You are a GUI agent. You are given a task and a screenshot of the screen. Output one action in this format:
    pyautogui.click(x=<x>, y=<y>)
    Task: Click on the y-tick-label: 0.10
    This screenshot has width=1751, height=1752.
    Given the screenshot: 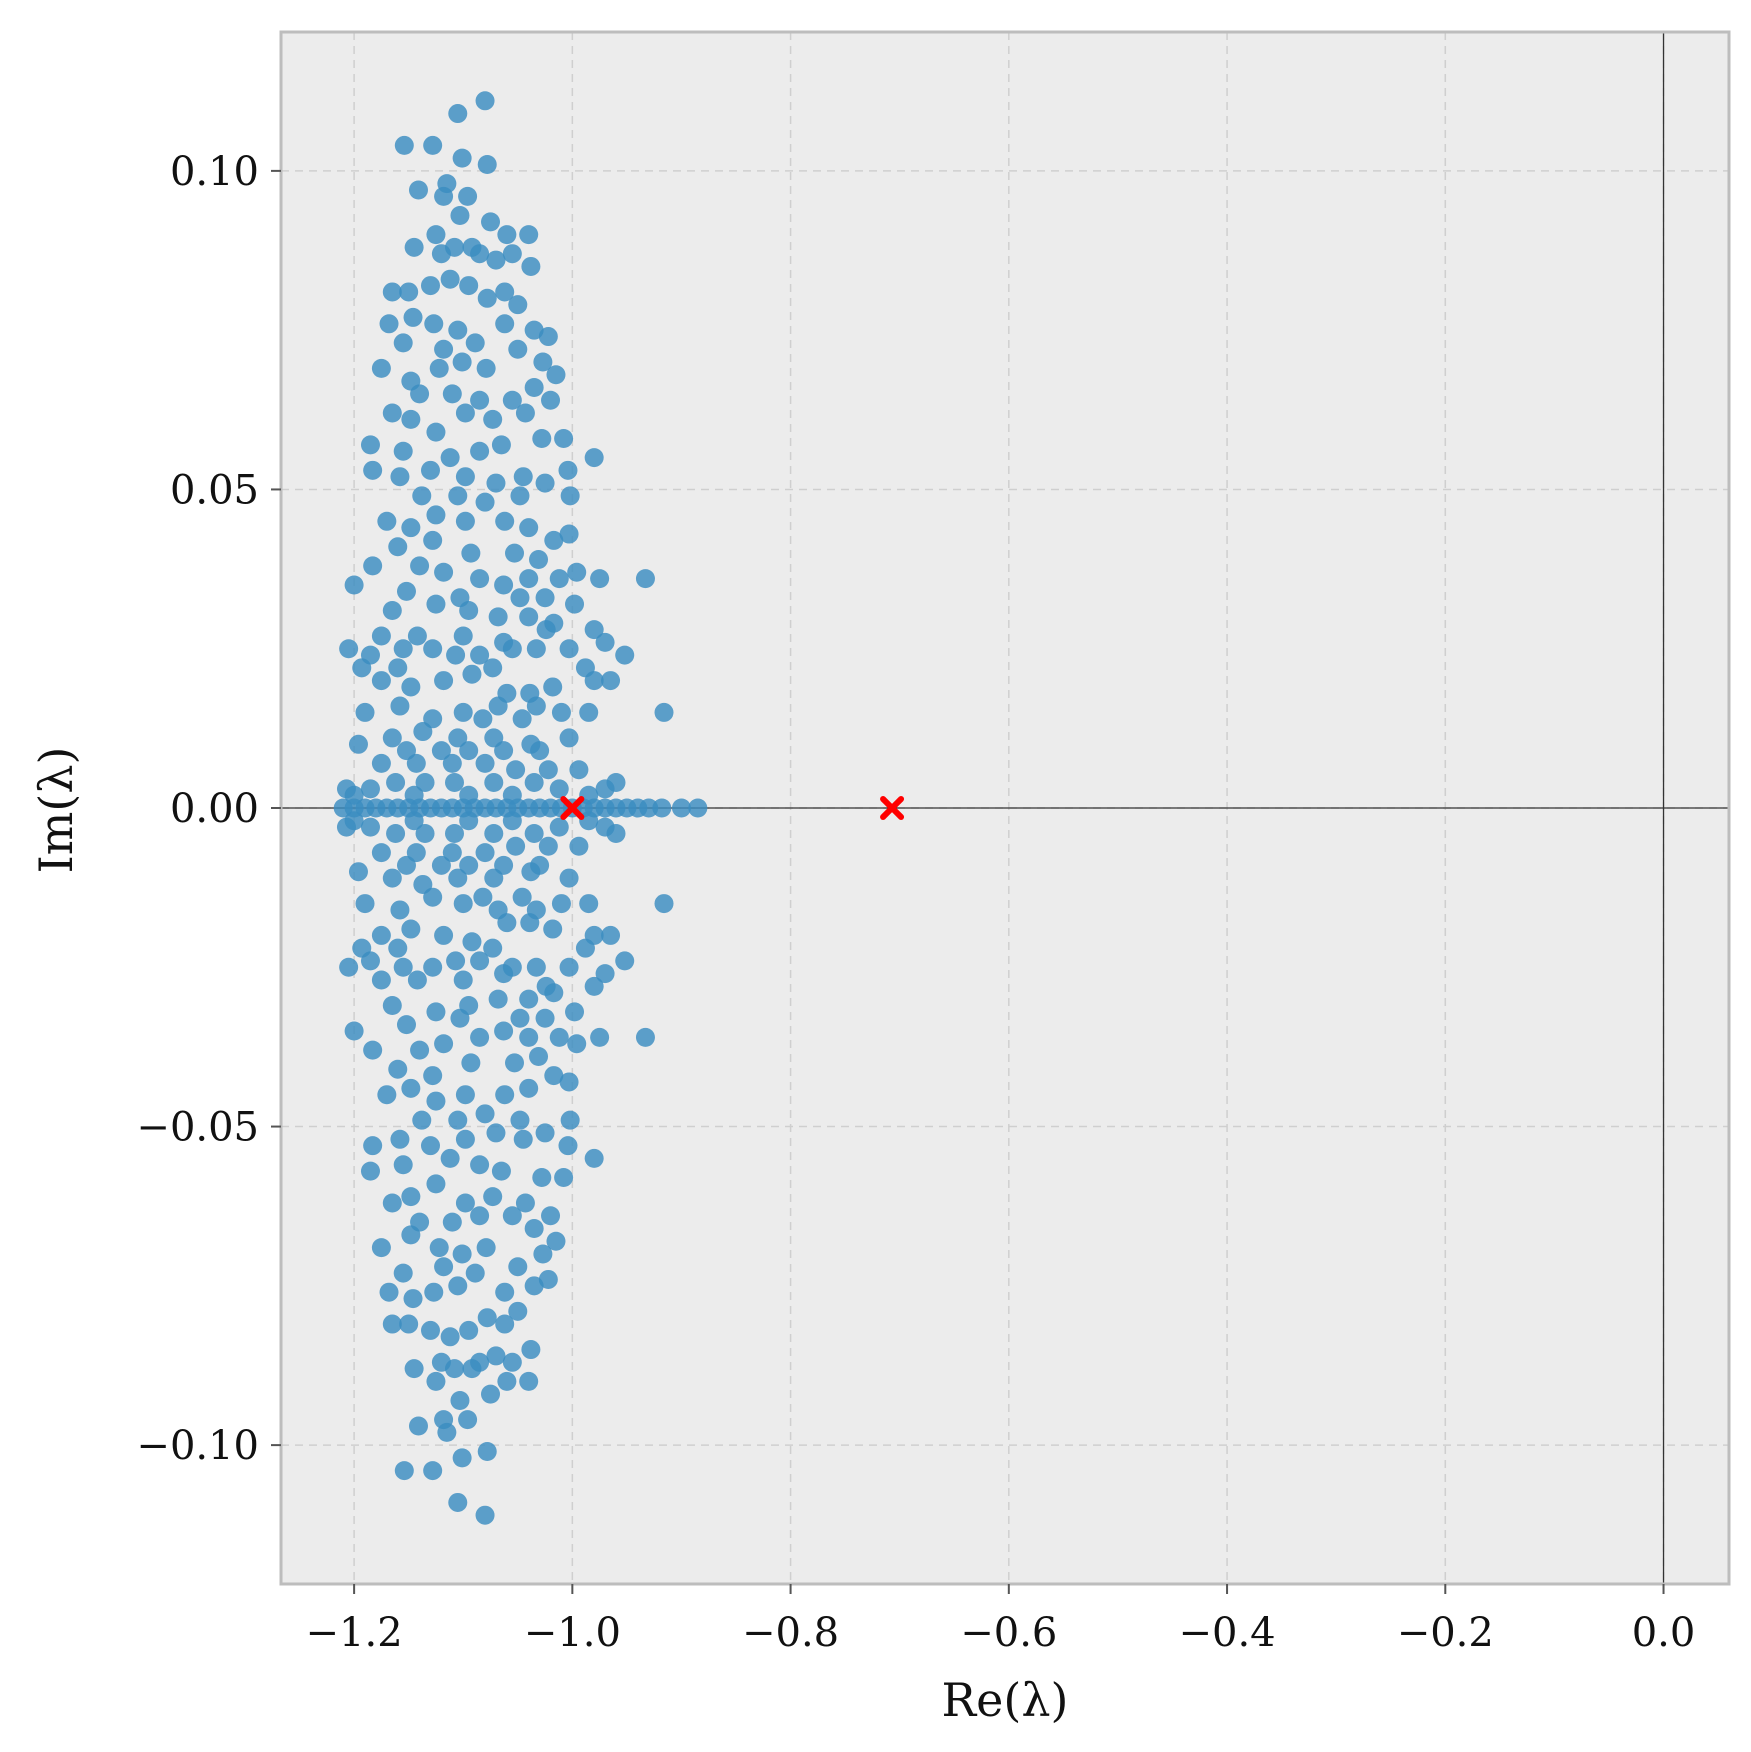 What is the action you would take?
    pyautogui.click(x=214, y=172)
    